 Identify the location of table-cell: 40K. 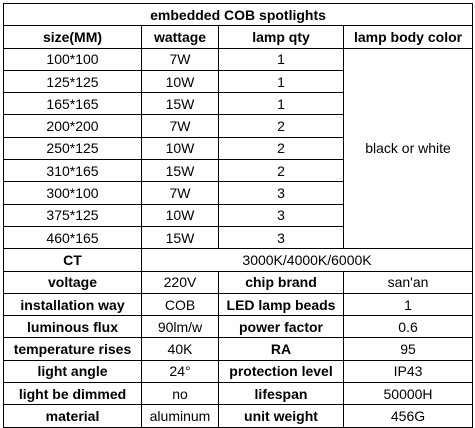
(180, 349).